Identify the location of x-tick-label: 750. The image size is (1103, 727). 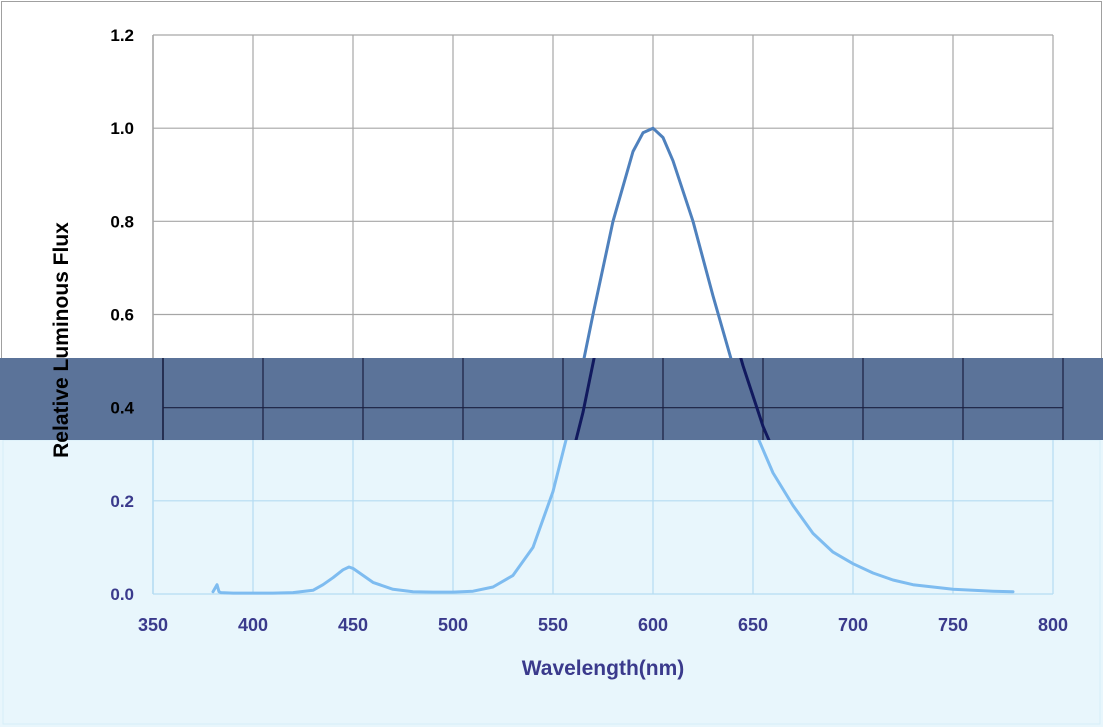
(953, 625).